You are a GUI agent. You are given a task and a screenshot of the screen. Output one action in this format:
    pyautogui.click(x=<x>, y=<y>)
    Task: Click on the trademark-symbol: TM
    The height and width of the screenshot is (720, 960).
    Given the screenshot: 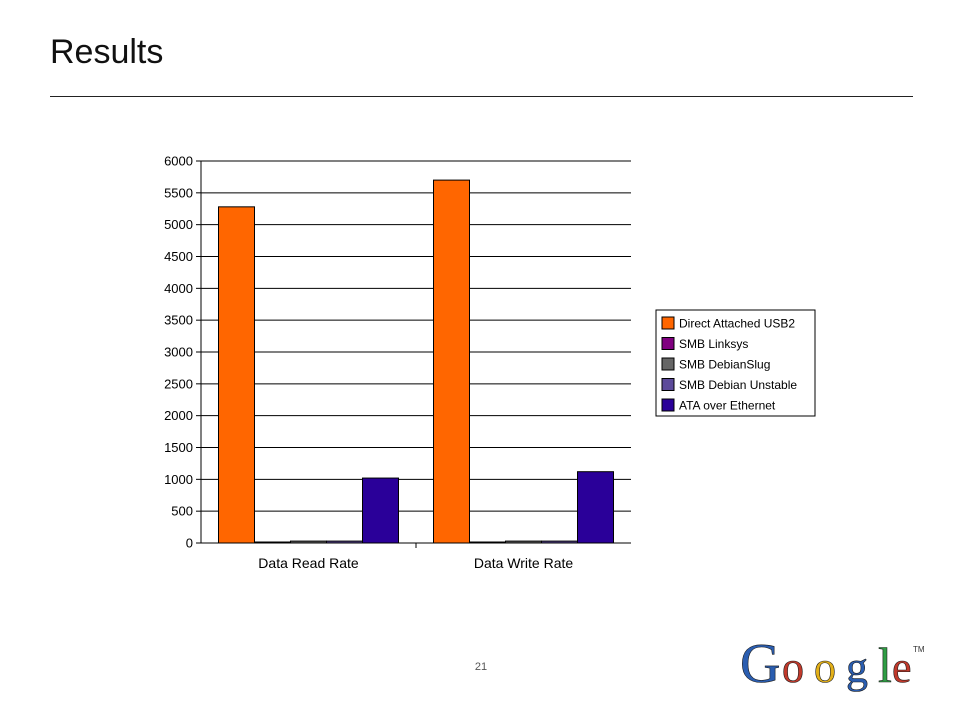 What is the action you would take?
    pyautogui.click(x=919, y=649)
    